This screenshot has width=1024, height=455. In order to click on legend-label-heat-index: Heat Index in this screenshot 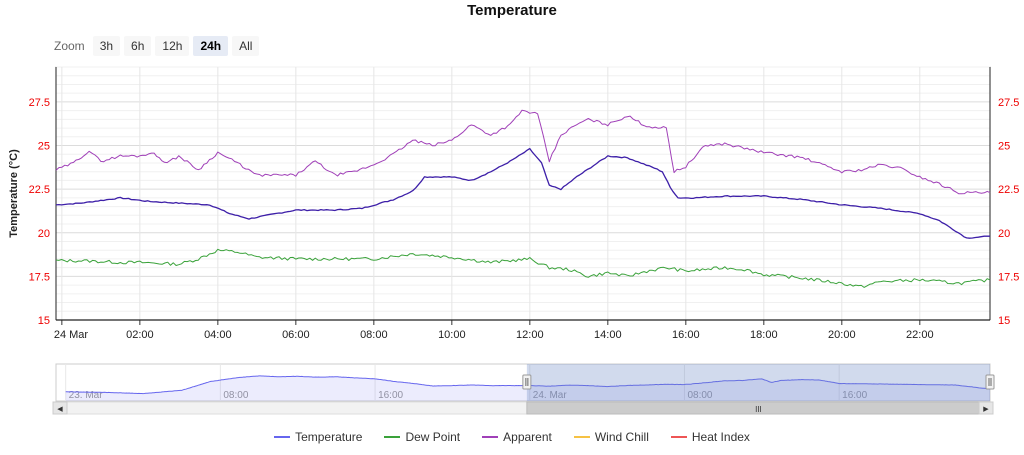, I will do `click(720, 437)`.